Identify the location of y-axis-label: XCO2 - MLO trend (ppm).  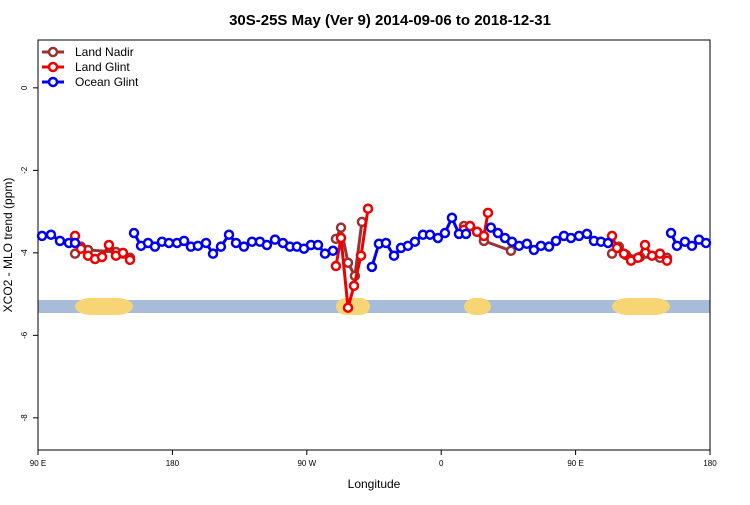
(8, 245).